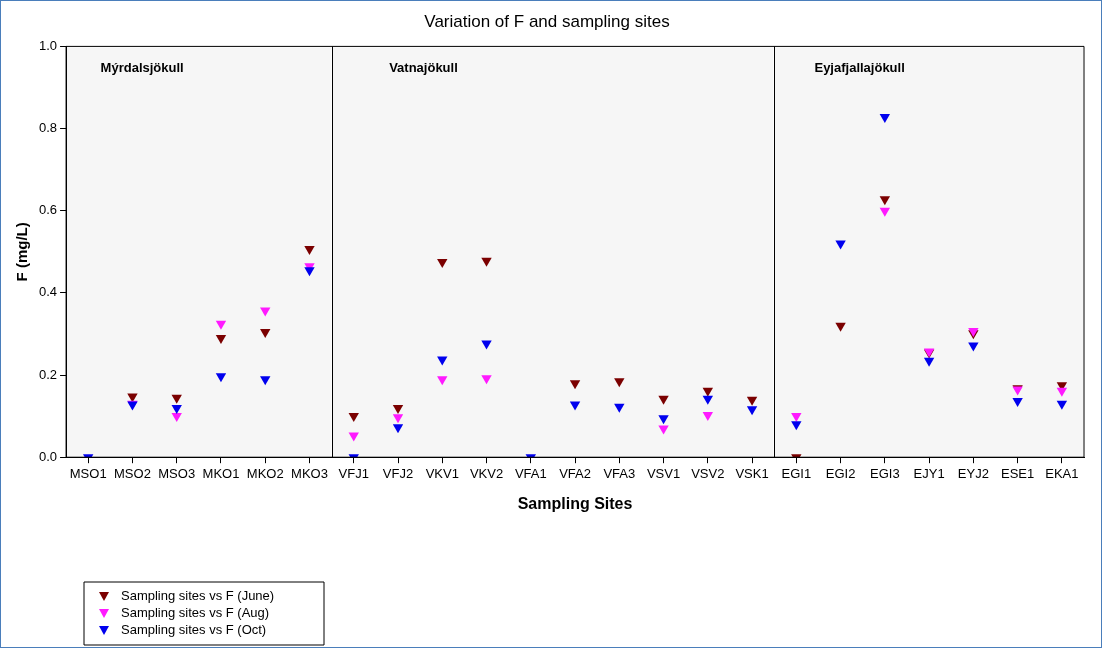 The image size is (1102, 648). I want to click on x-tick-label: VSK1, so click(752, 473).